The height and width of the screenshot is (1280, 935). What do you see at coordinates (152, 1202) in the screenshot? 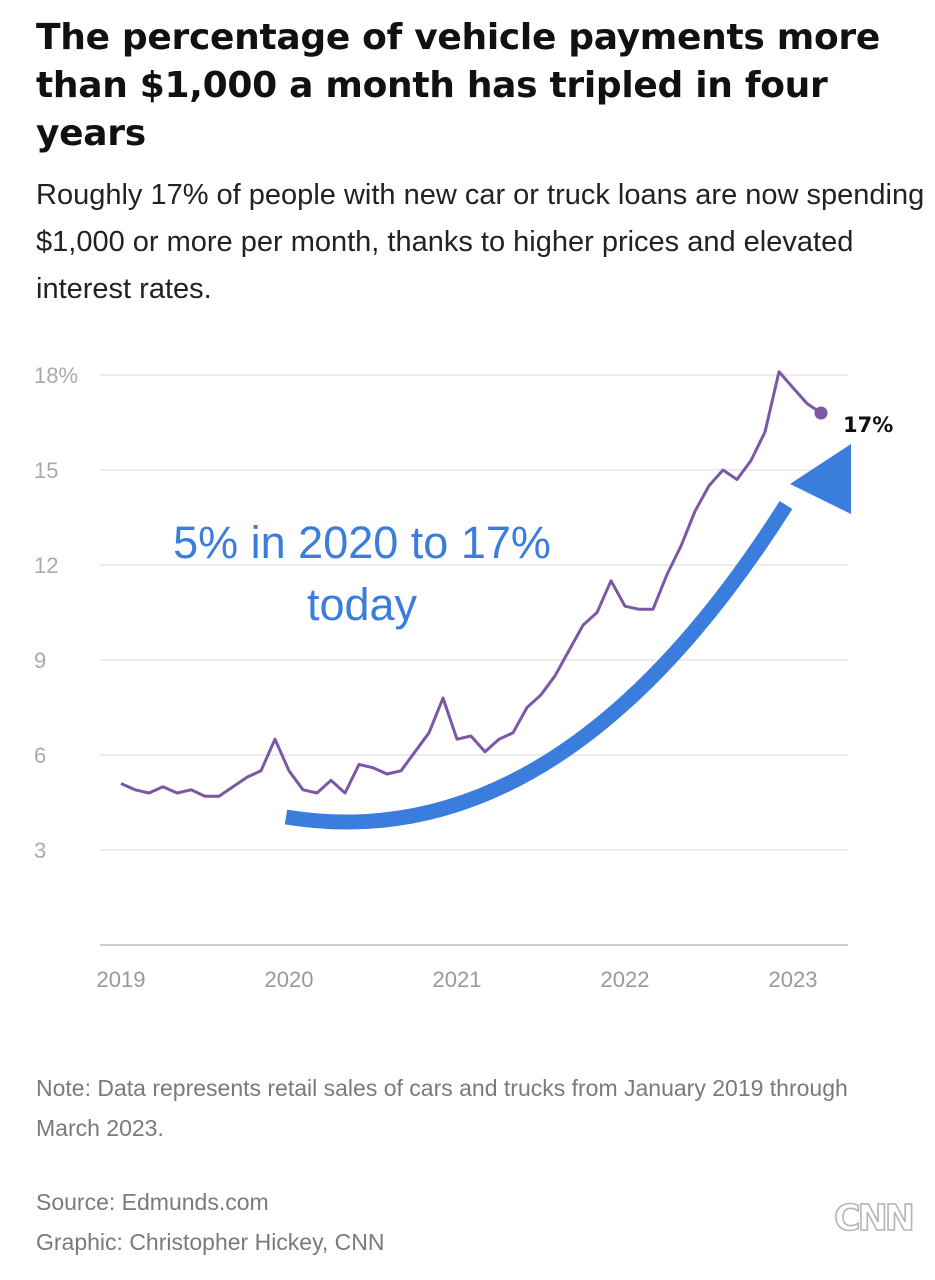
I see `source-credit: Source: Edmunds.com` at bounding box center [152, 1202].